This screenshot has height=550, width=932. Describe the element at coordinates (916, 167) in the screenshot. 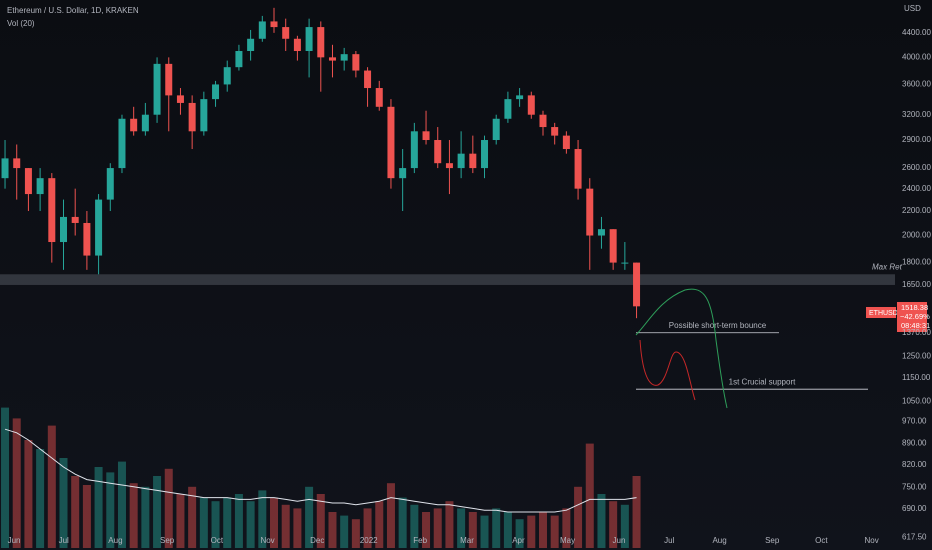

I see `y-tick-label: 2600.00` at that location.